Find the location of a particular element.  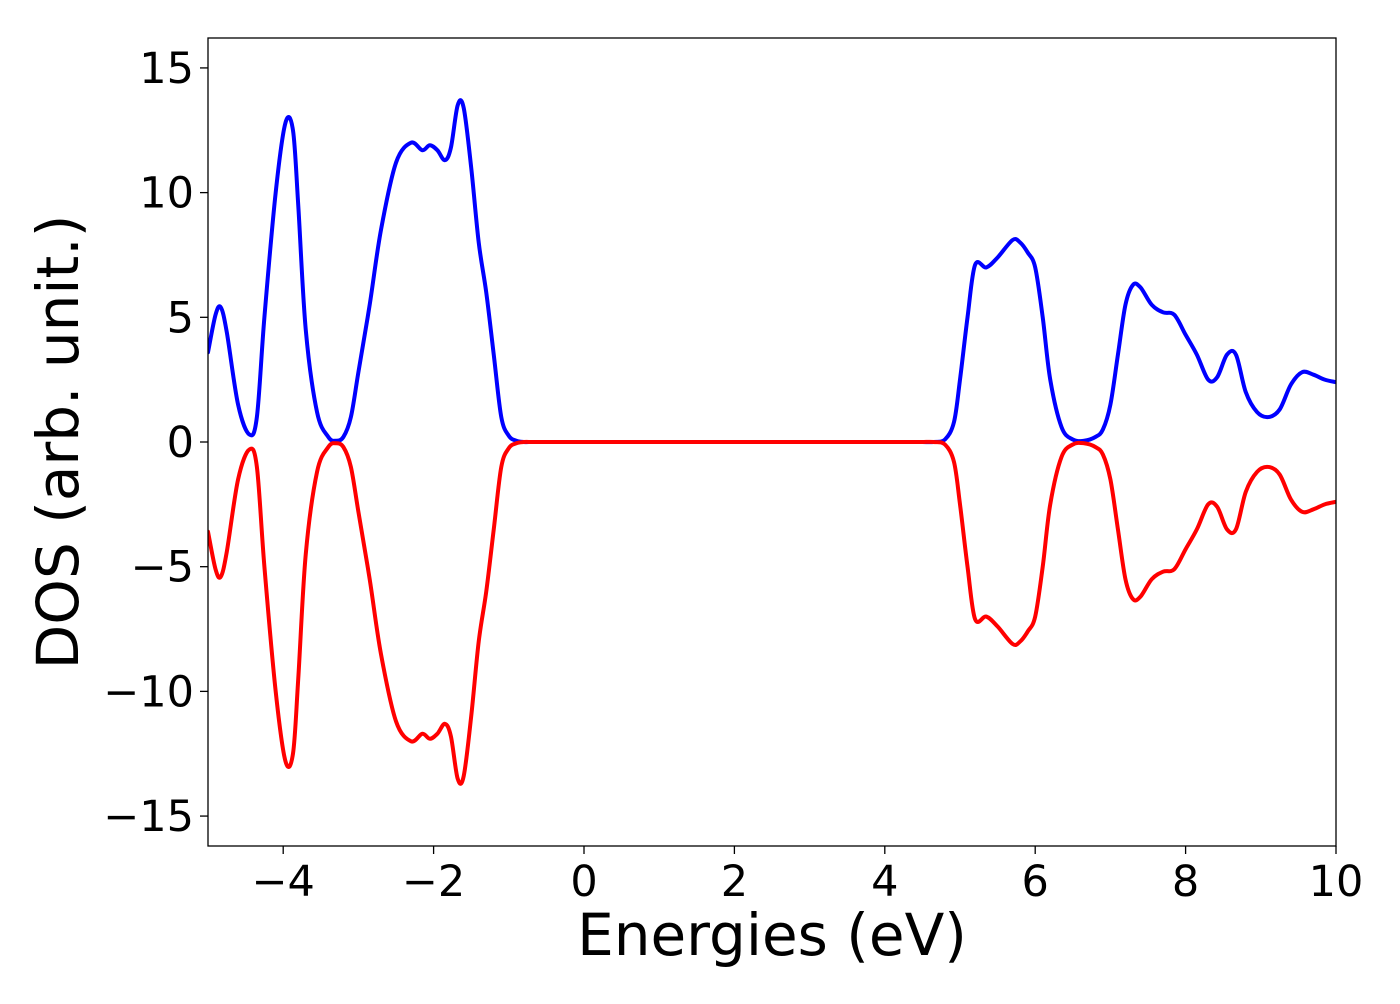

y-tick-label: −15 is located at coordinates (148, 817).